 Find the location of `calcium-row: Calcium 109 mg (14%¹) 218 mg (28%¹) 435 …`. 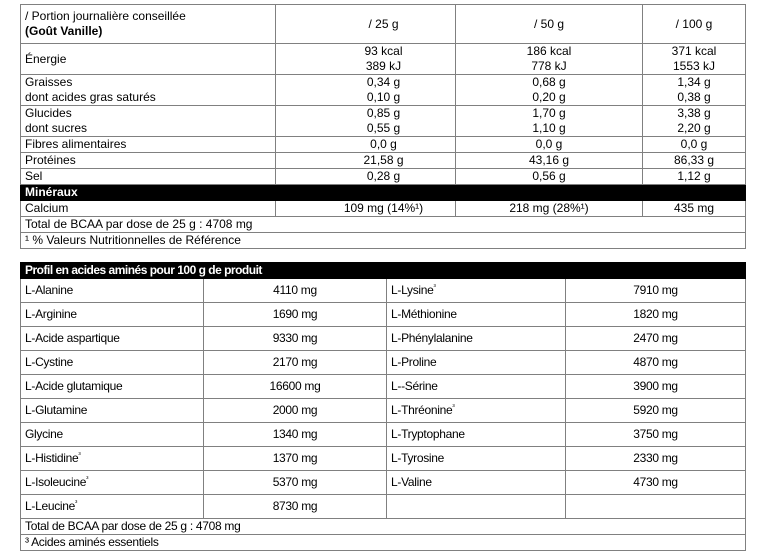

calcium-row: Calcium 109 mg (14%¹) 218 mg (28%¹) 435 … is located at coordinates (383, 208).